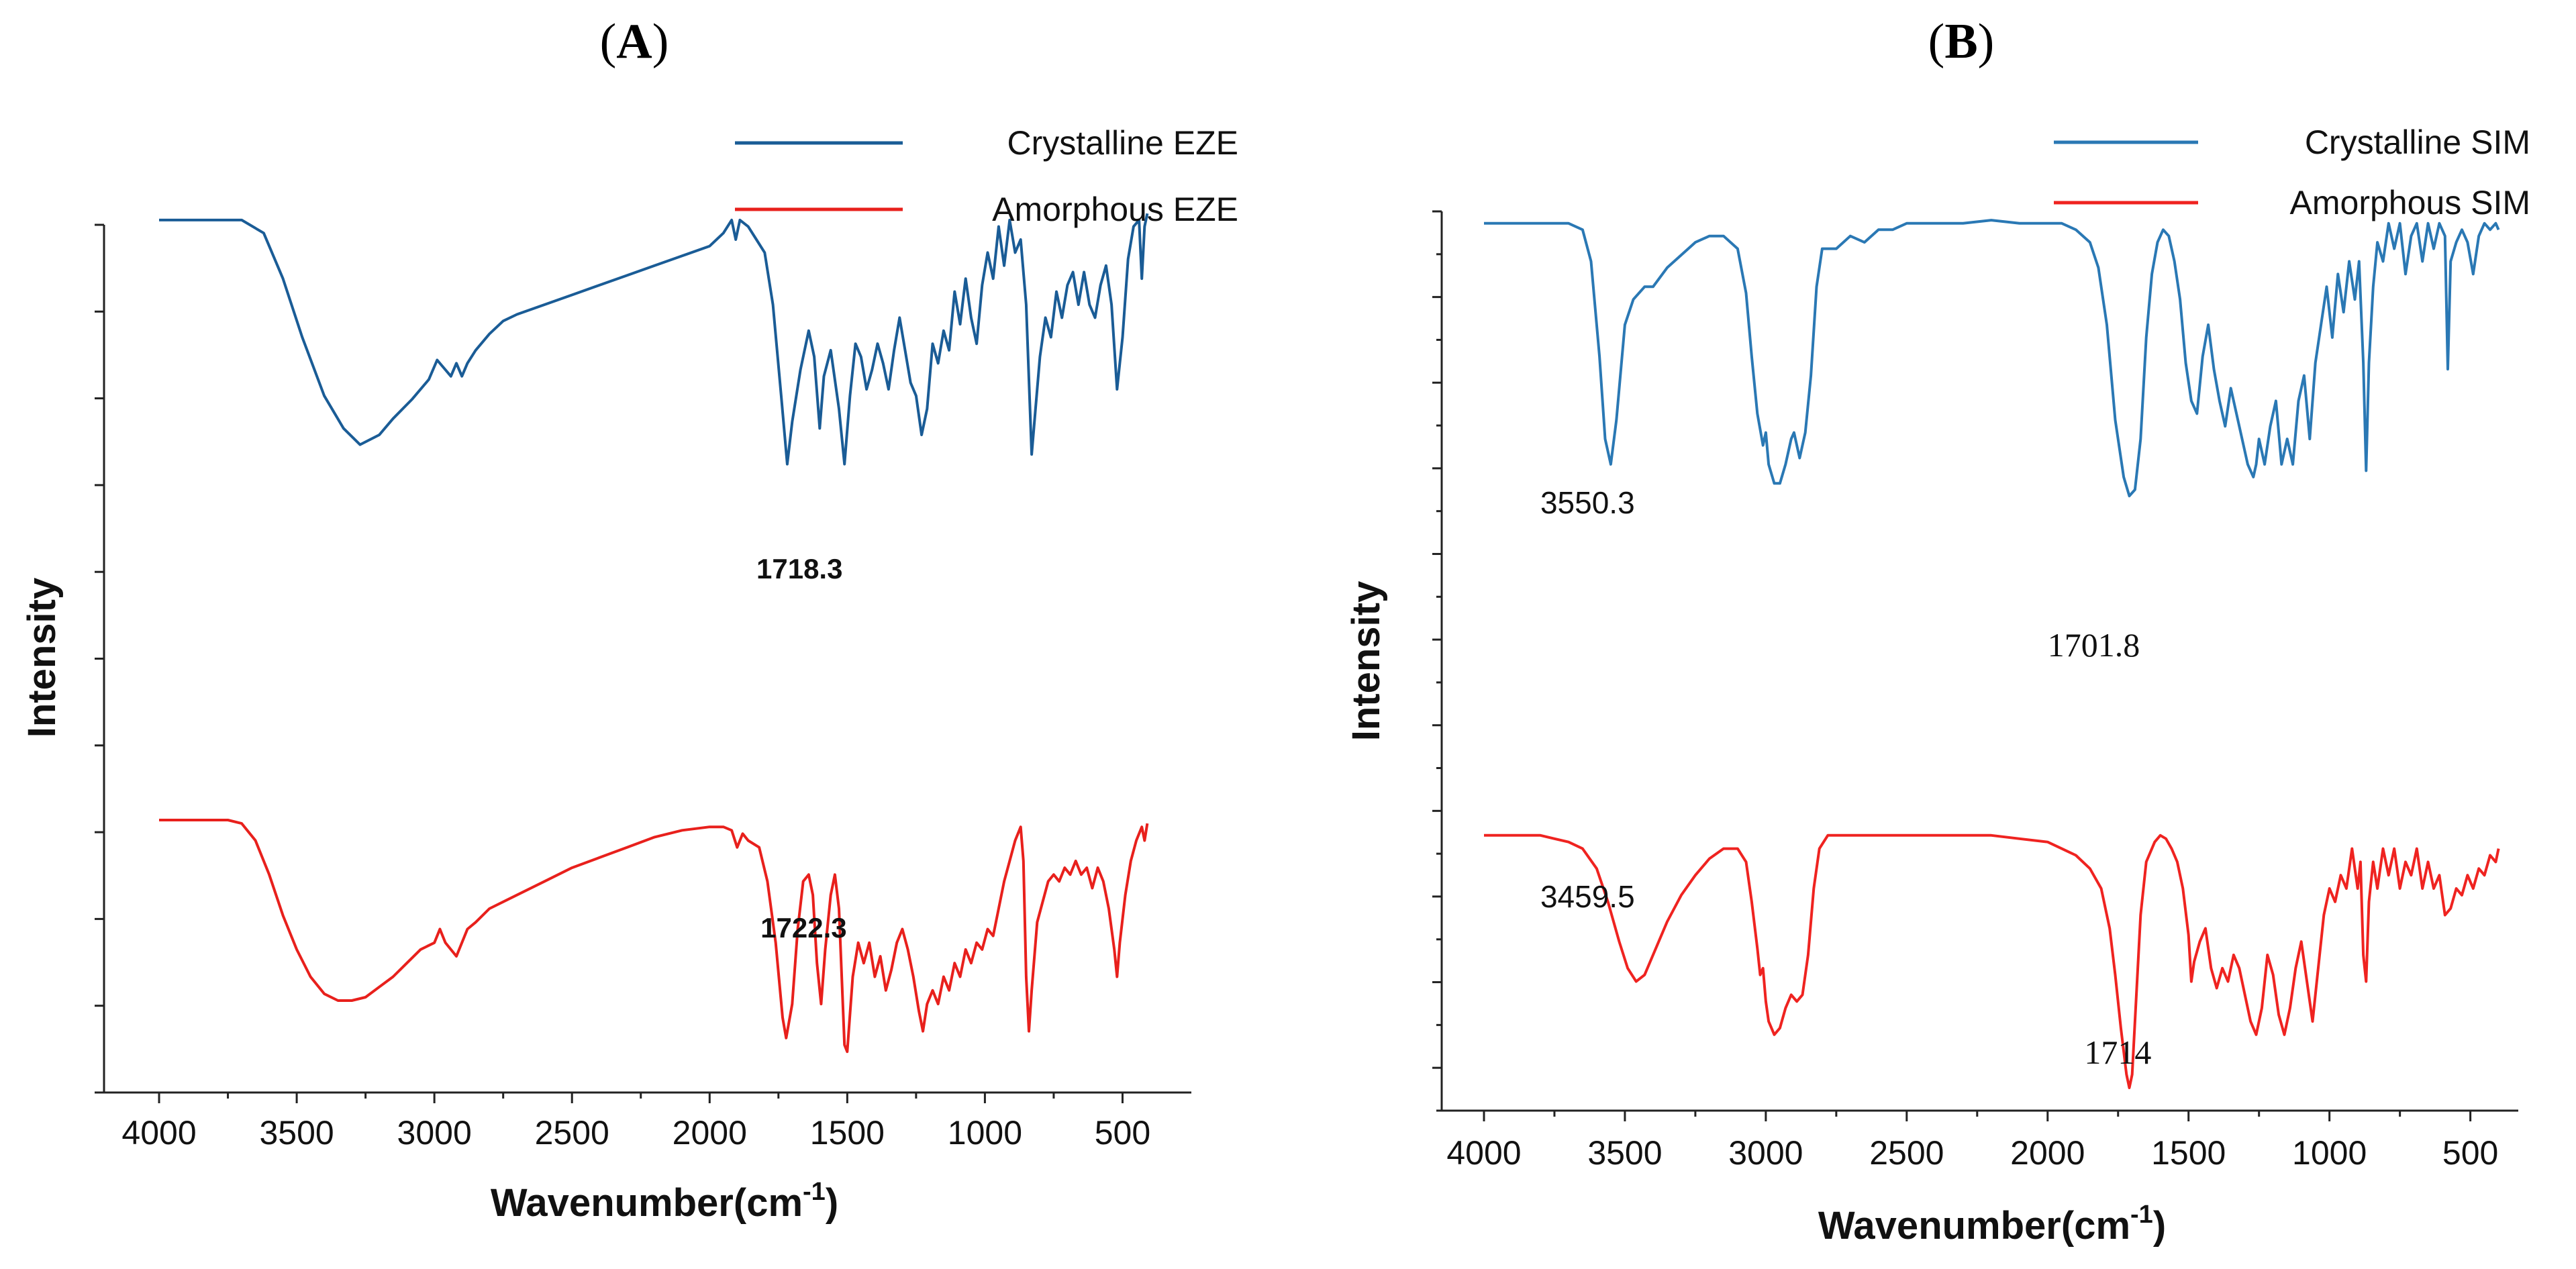 The image size is (2576, 1269). Describe the element at coordinates (654, 339) in the screenshot. I see `series-line-crystalline-eze` at that location.